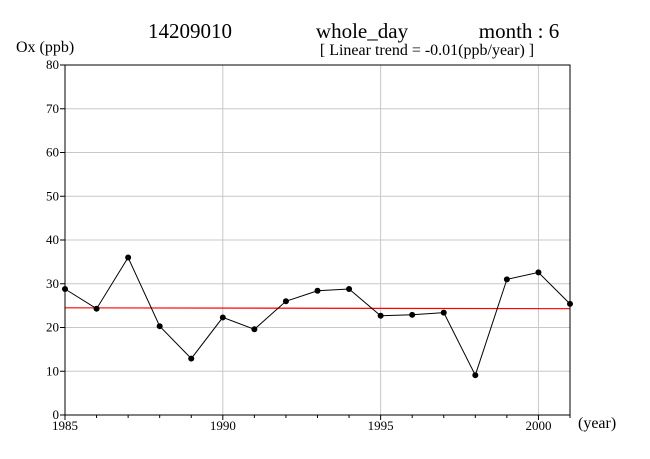  I want to click on y-tick-label: 60, so click(52, 152).